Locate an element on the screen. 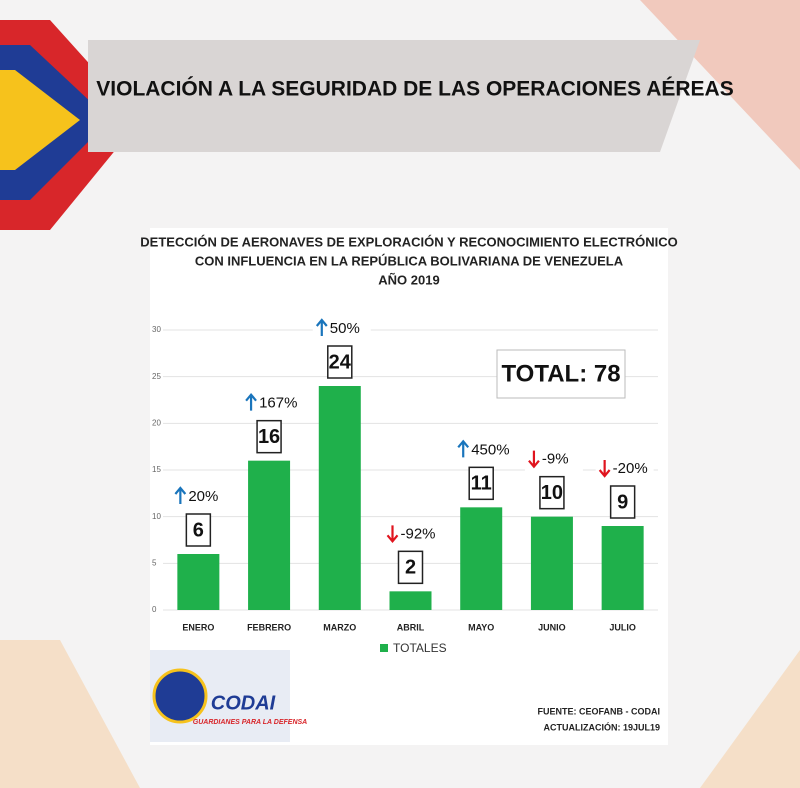  y-tick-label: 30 is located at coordinates (156, 329).